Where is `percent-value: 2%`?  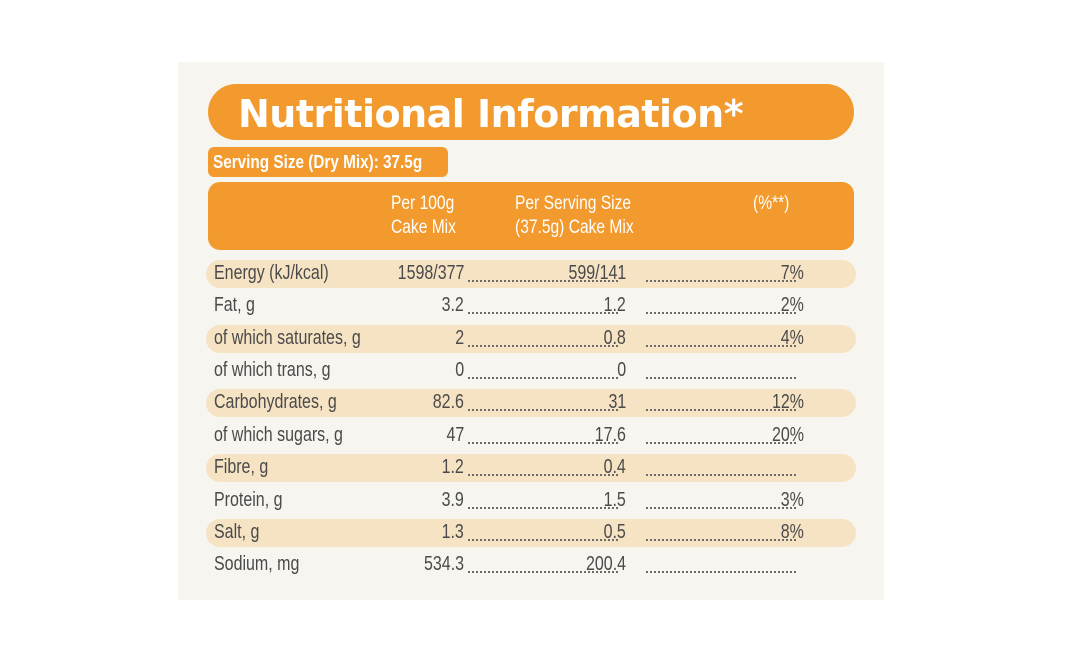
percent-value: 2% is located at coordinates (792, 305).